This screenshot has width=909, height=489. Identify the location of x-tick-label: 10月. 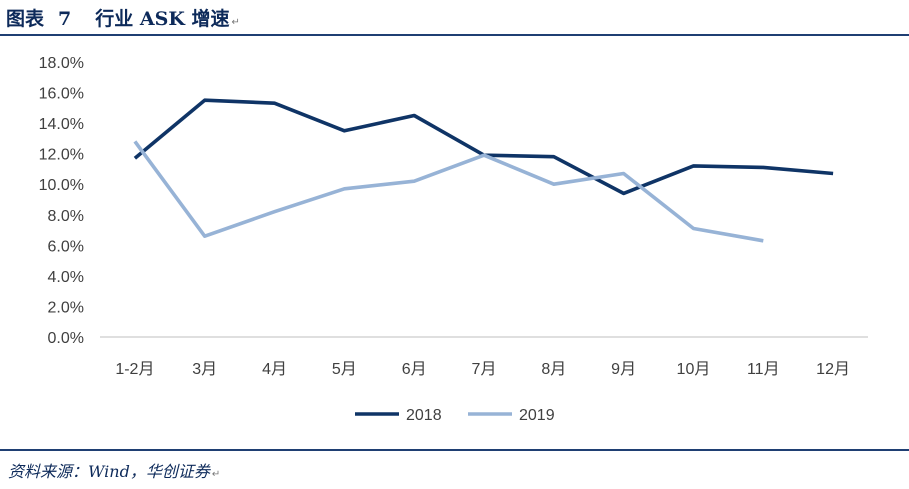
(694, 369).